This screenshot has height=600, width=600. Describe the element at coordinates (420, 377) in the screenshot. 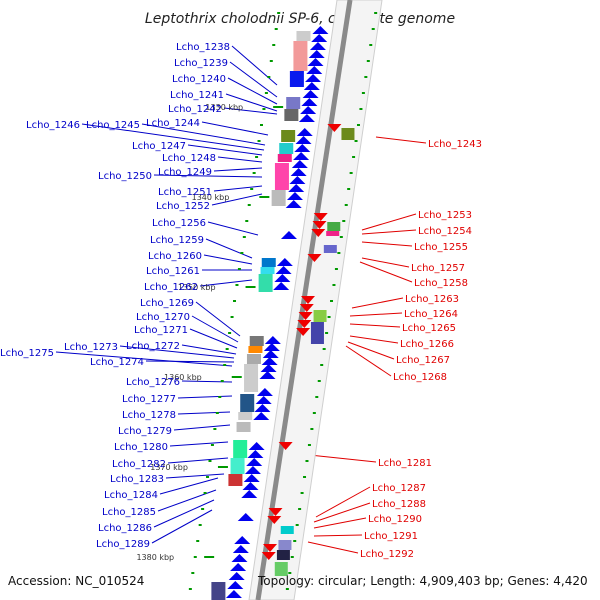

I see `gene-label-Lcho_1268: Lcho_1268` at that location.